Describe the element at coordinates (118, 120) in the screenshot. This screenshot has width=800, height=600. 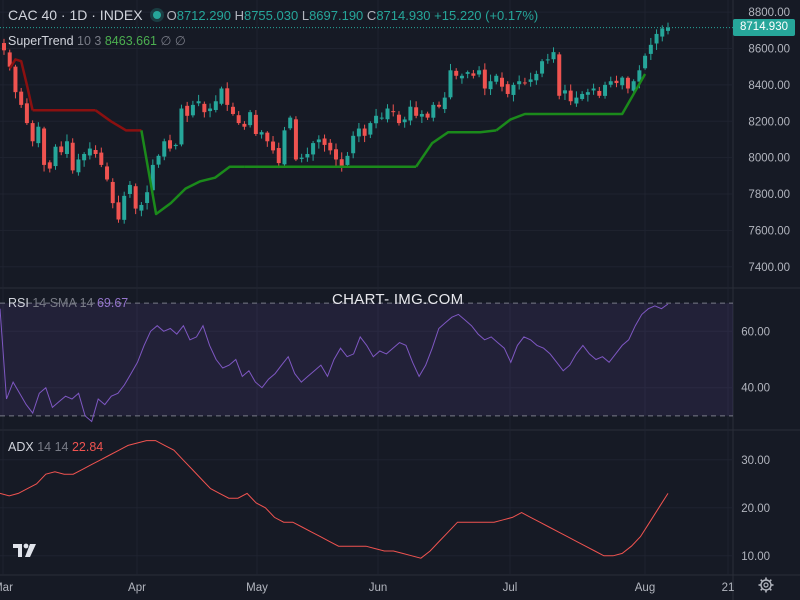
I see `supertrend-down-segment` at that location.